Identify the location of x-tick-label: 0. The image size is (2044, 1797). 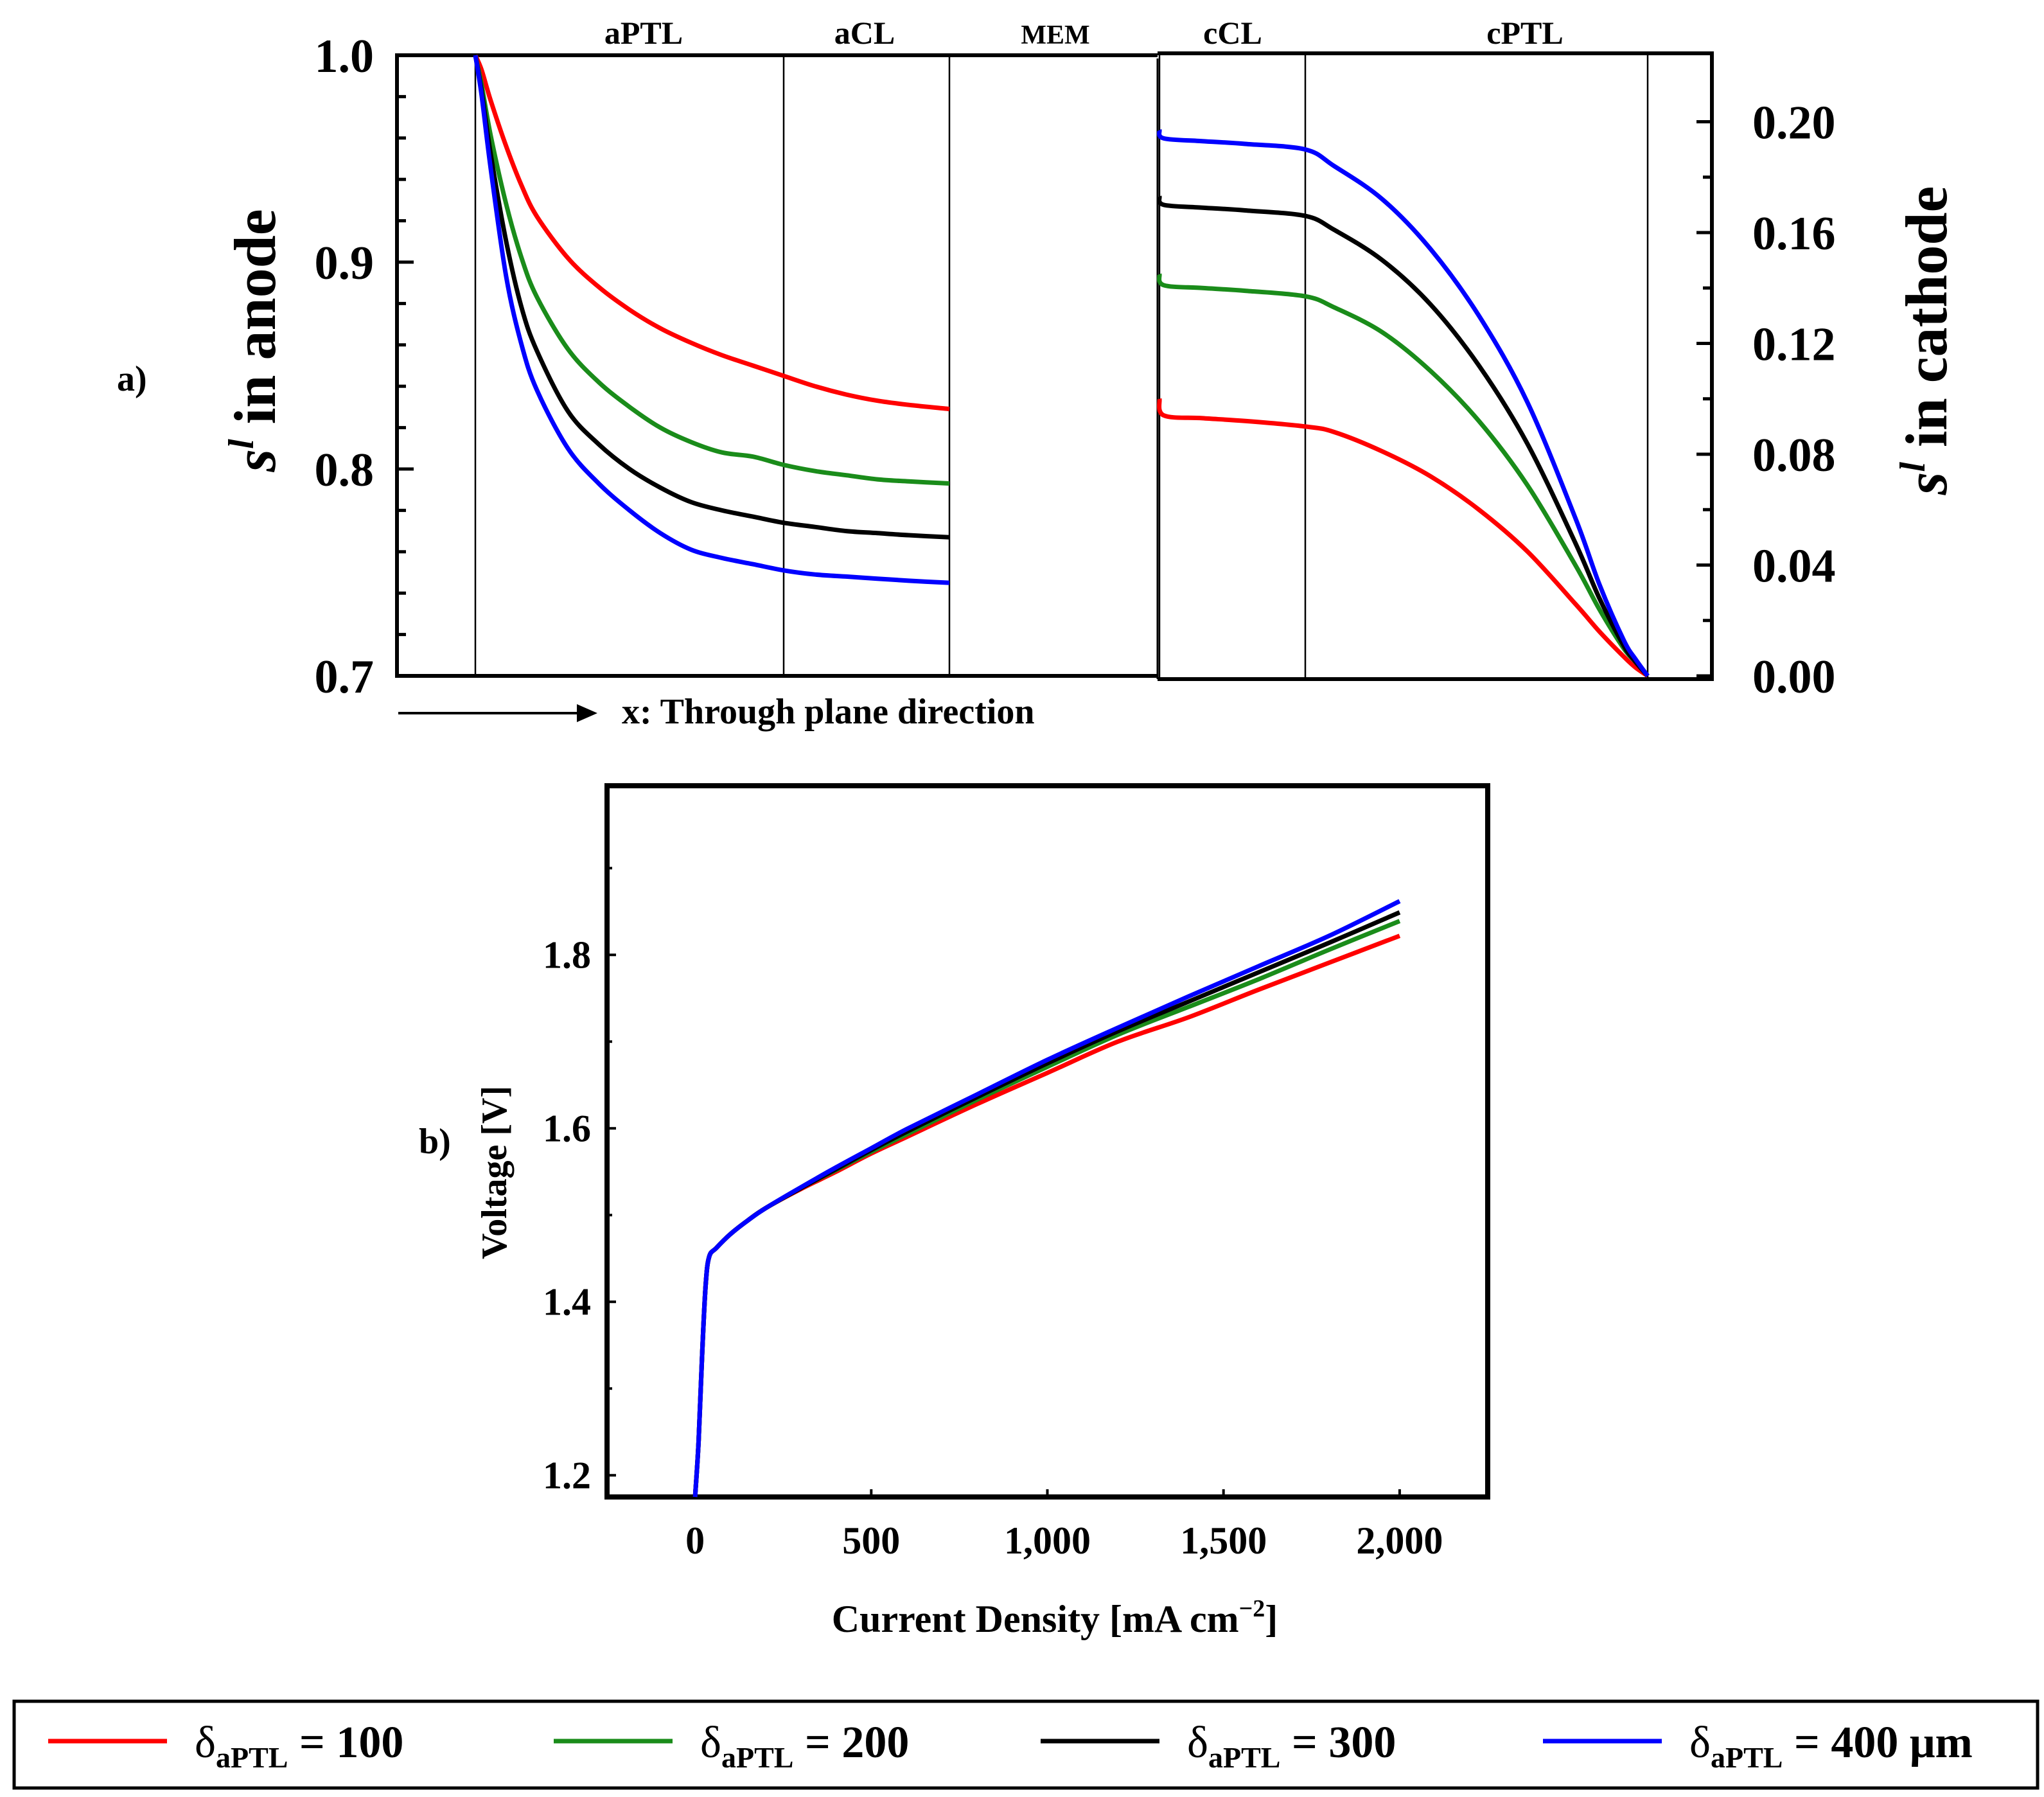
(695, 1541).